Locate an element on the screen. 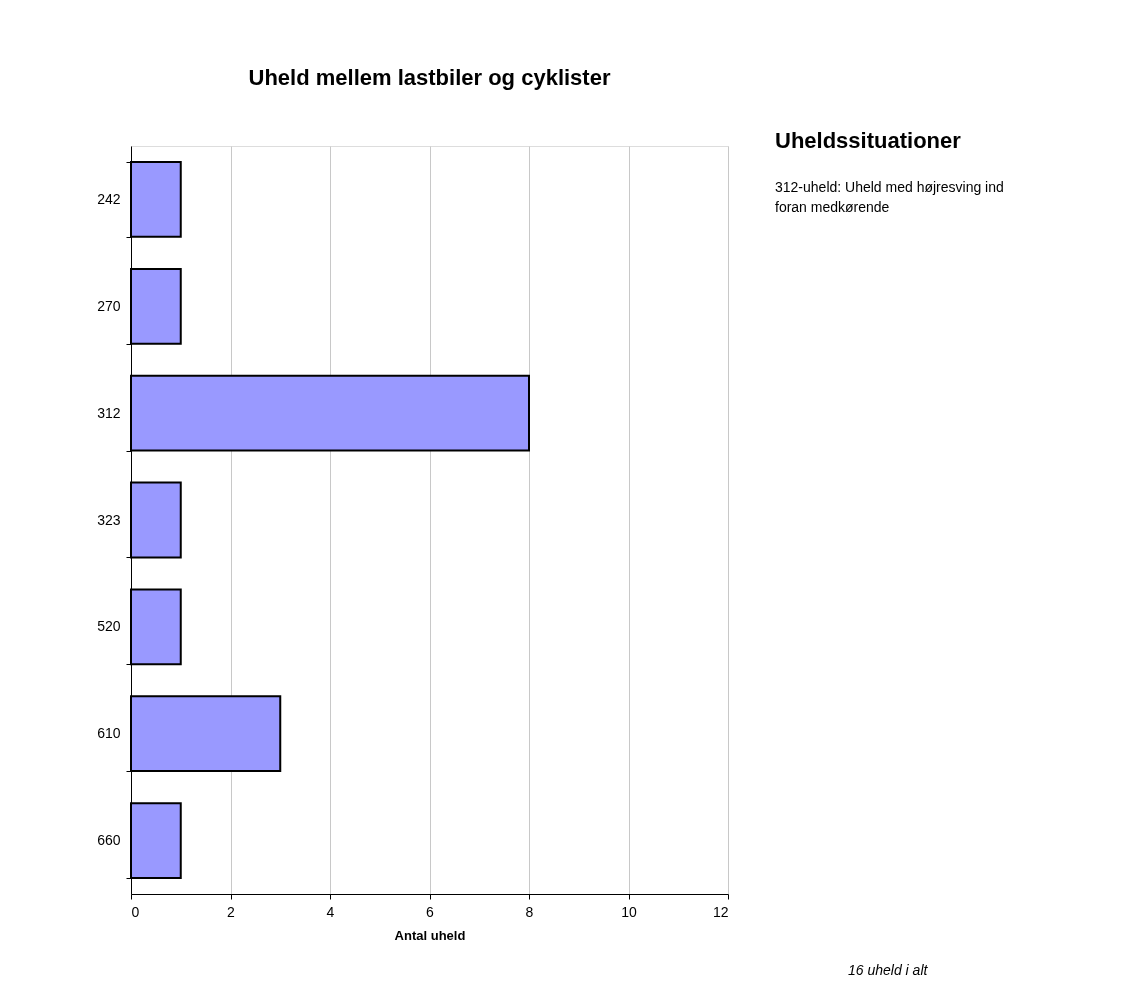 The width and height of the screenshot is (1136, 1001). y-tick-label: 610 is located at coordinates (109, 733).